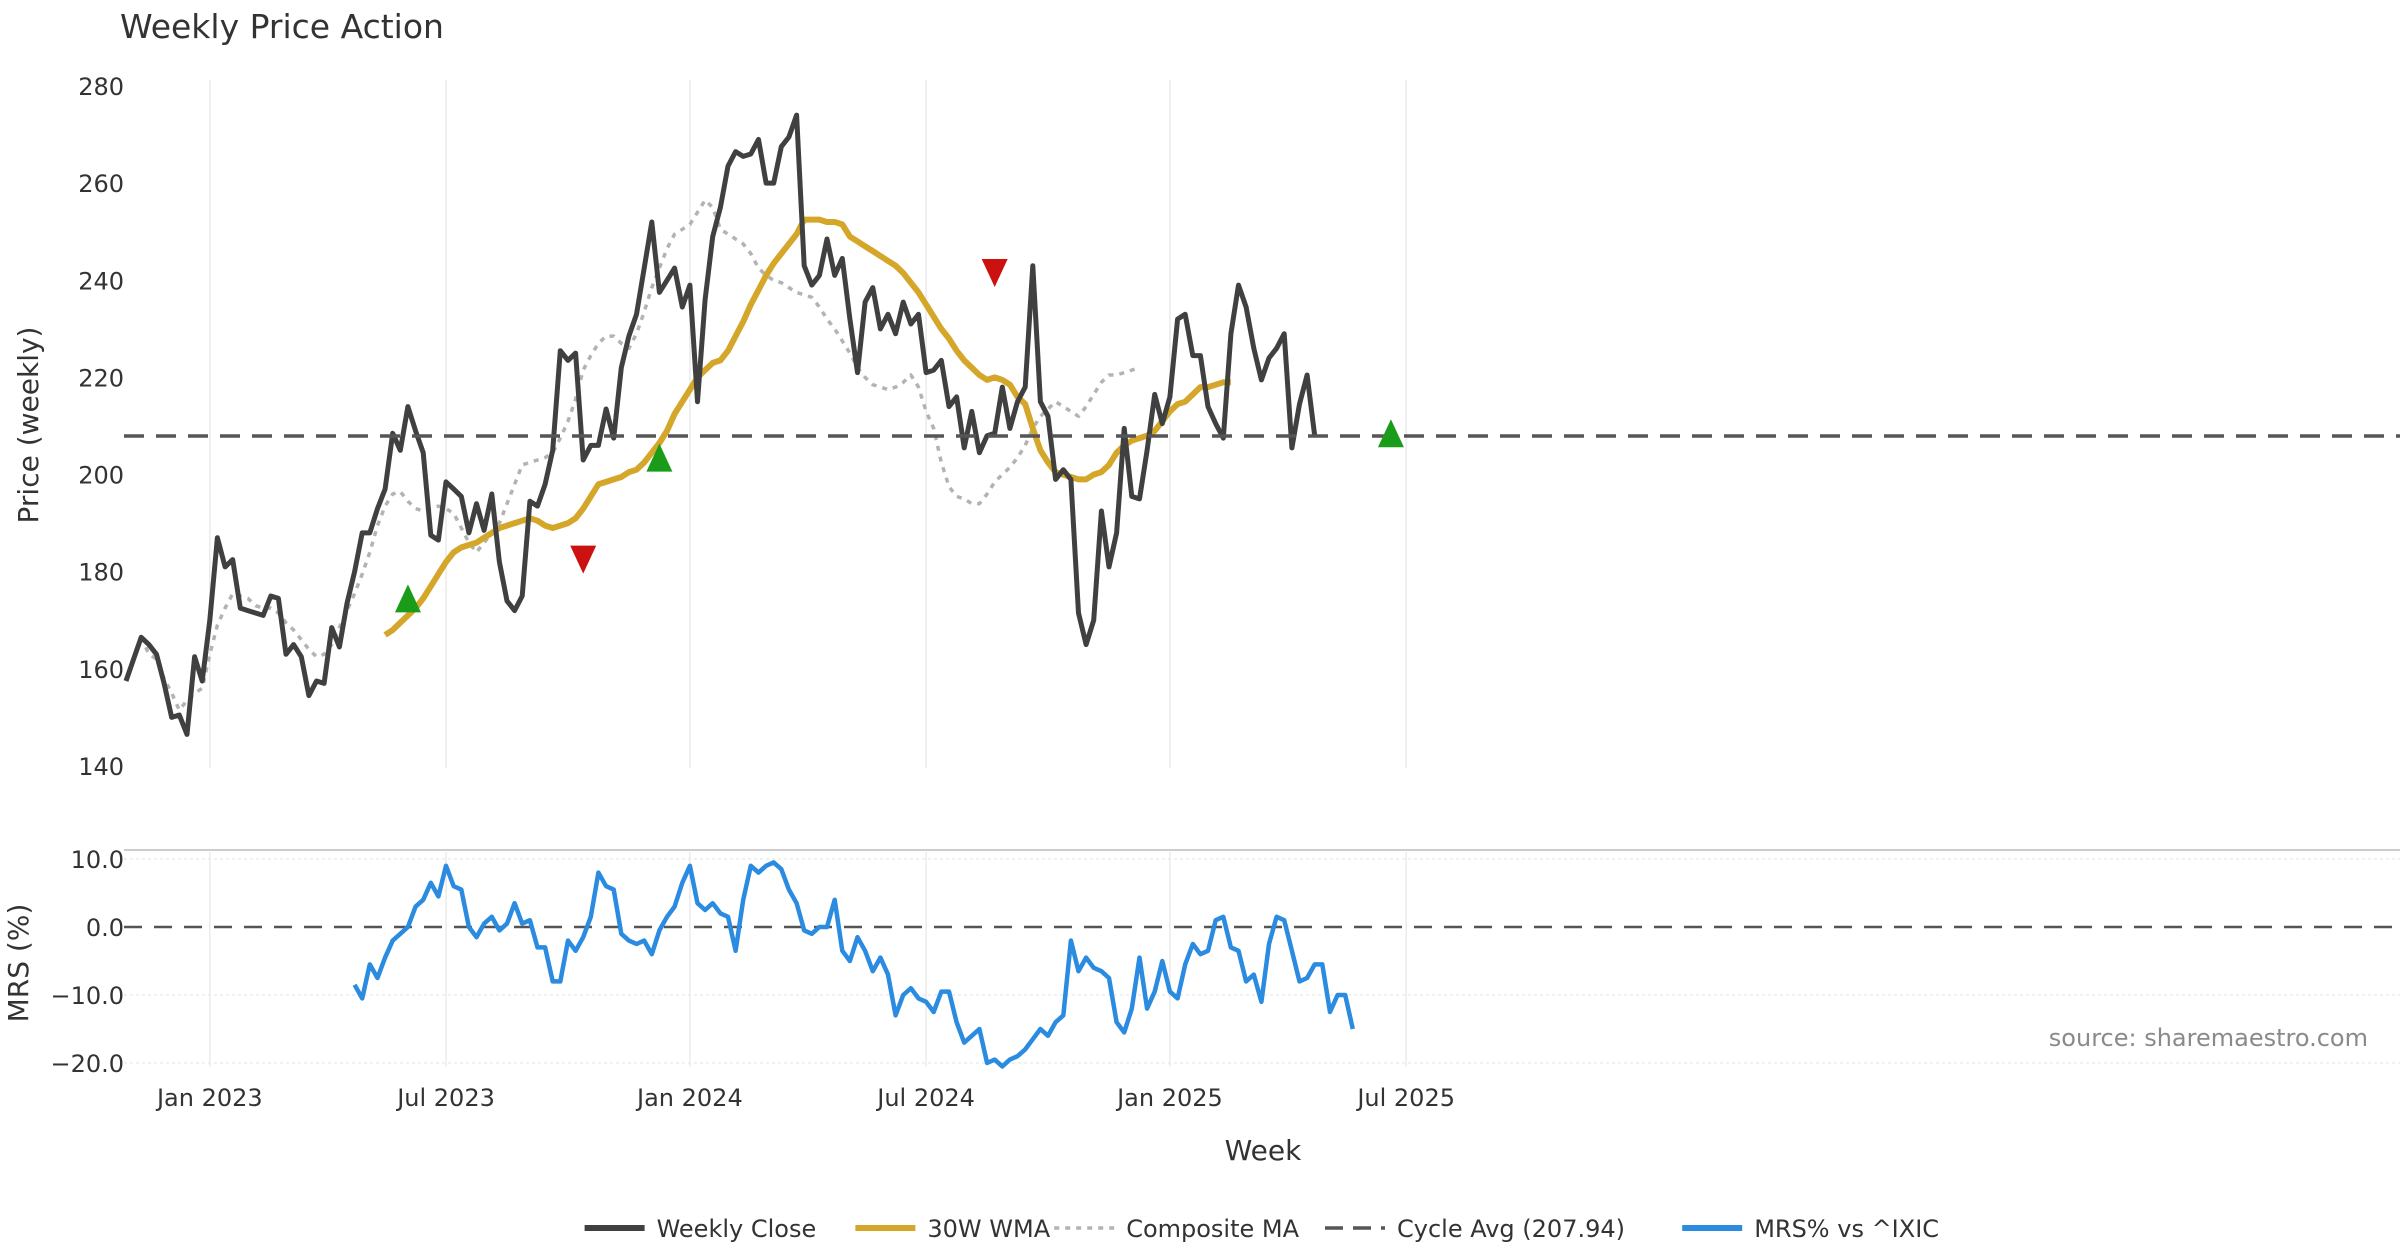  Describe the element at coordinates (1846, 1229) in the screenshot. I see `legend-label: MRS% vs ^IXIC` at that location.